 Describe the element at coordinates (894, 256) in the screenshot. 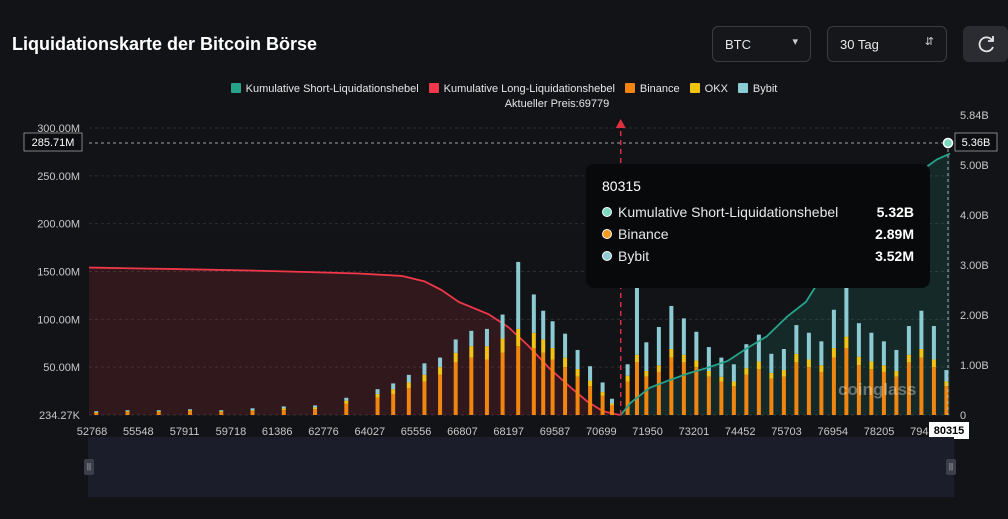

I see `tooltip-row-value: 3.52M` at that location.